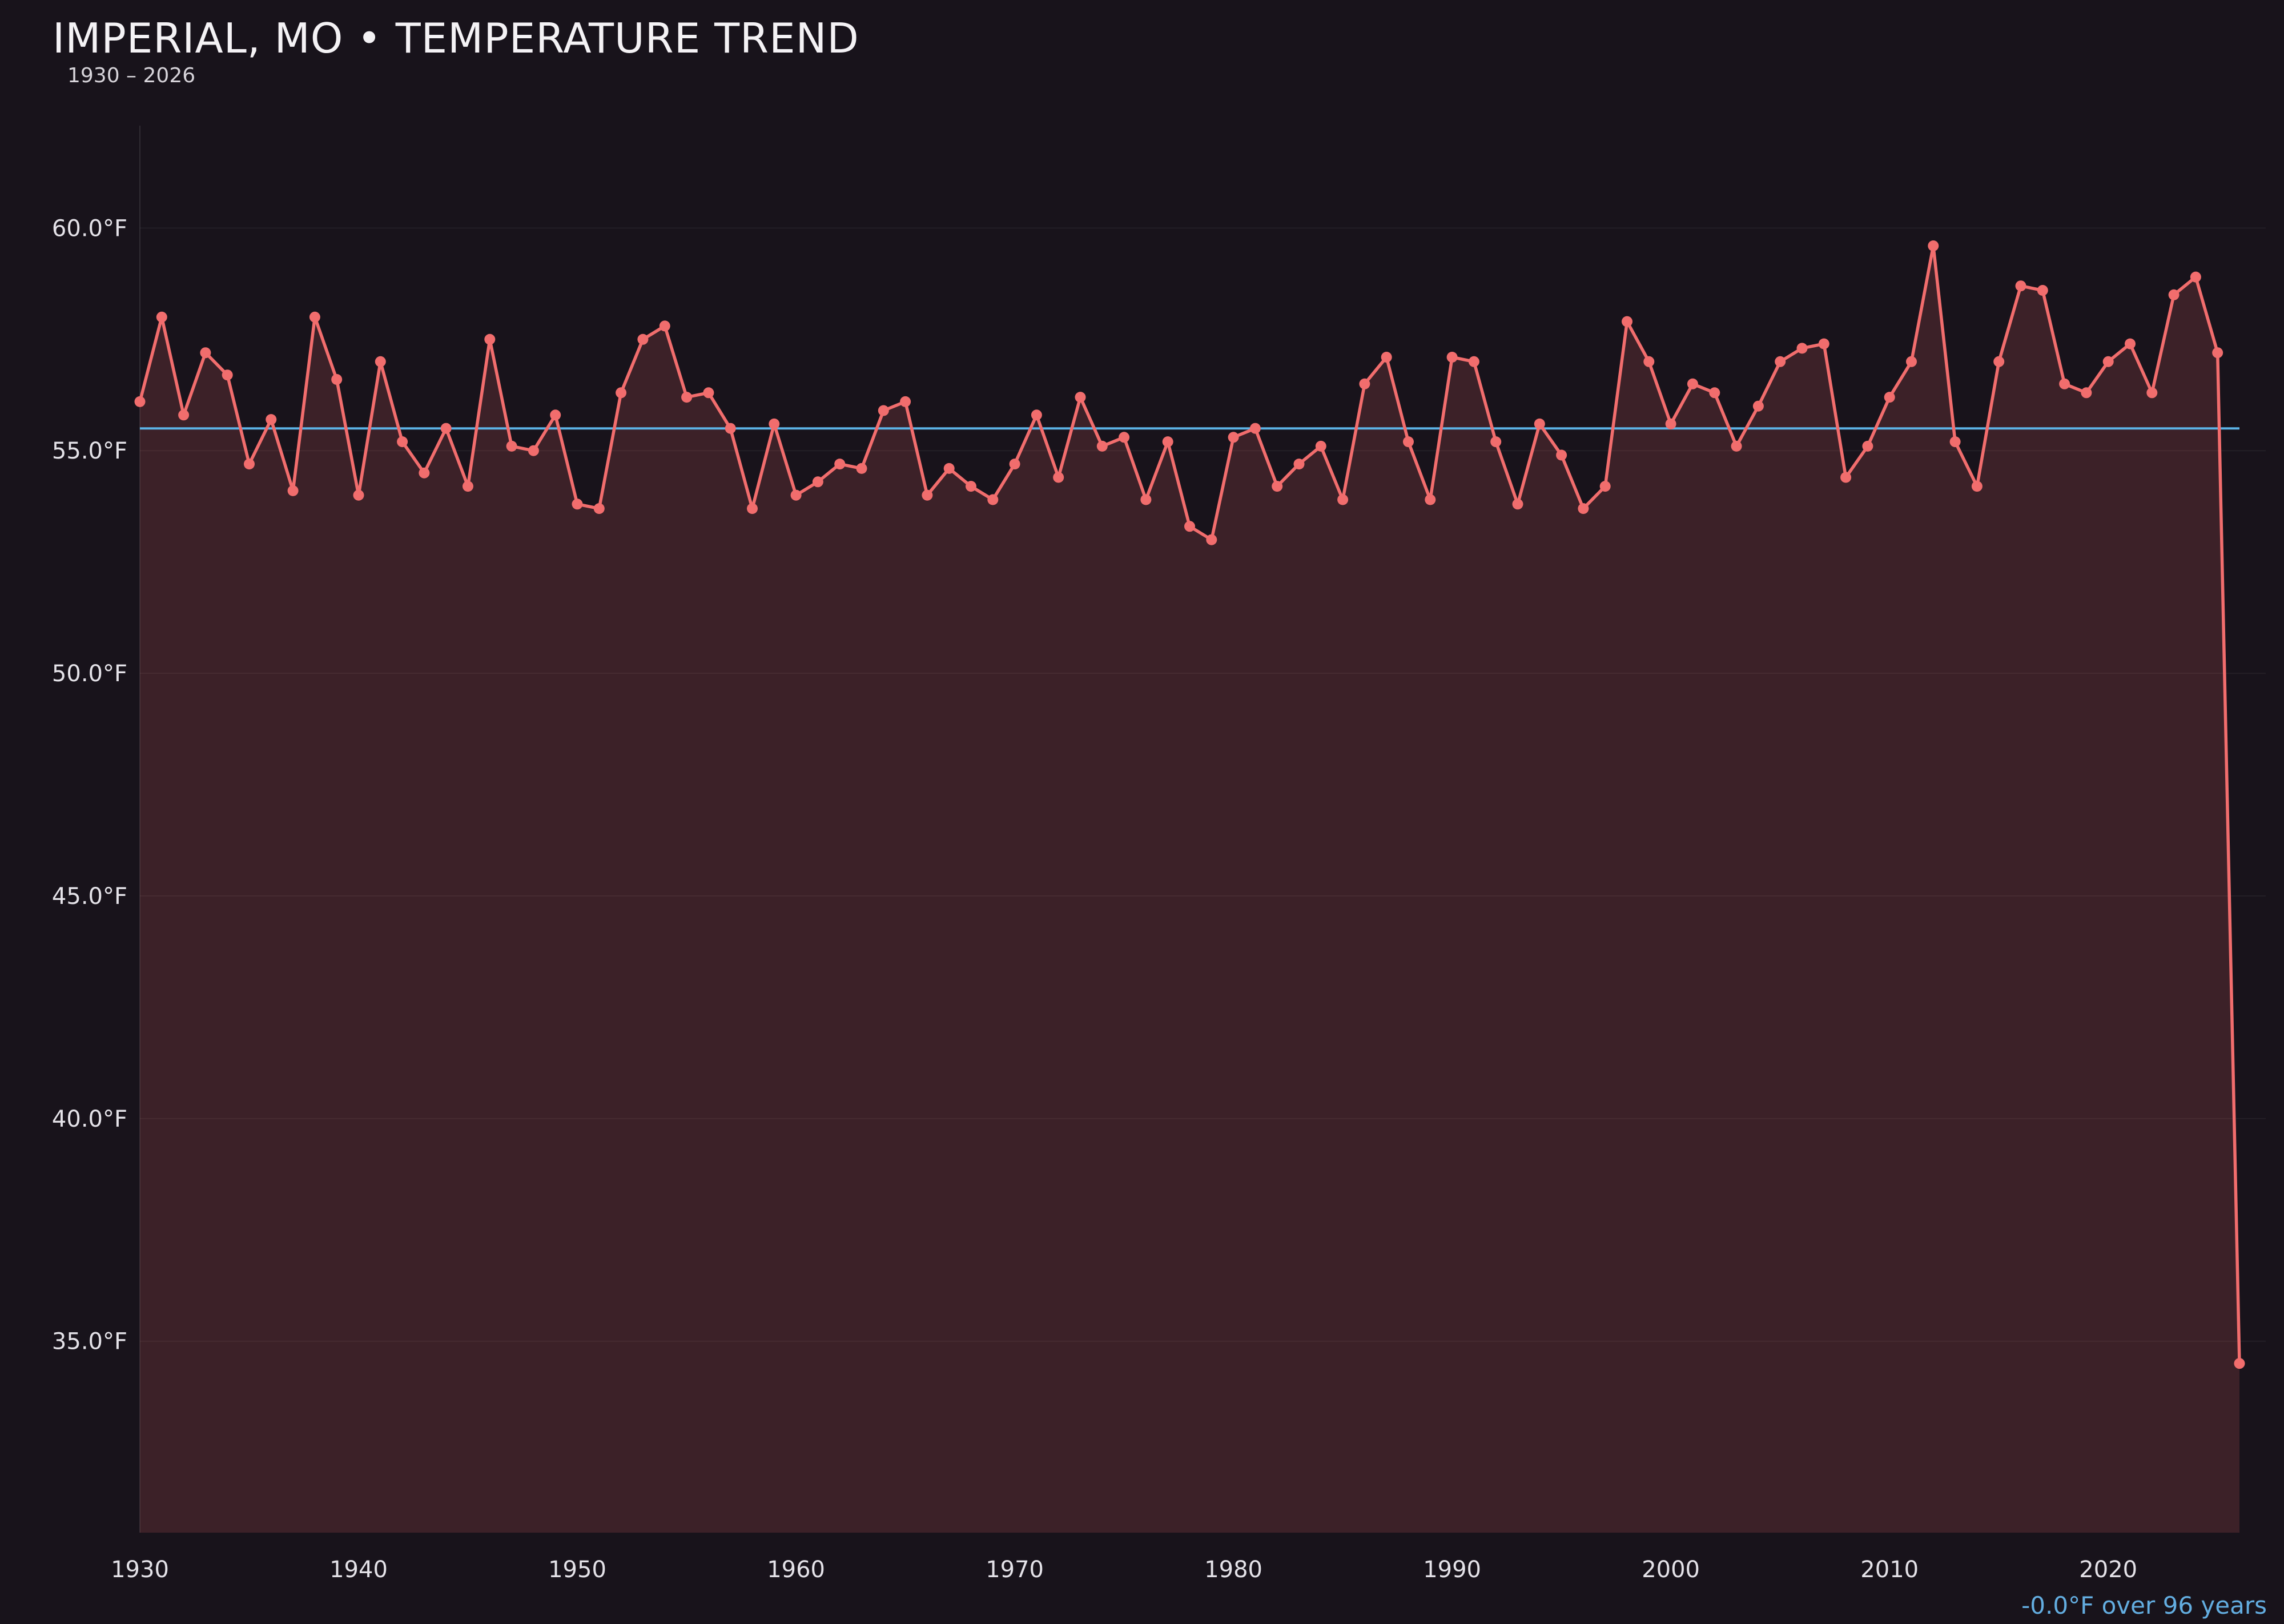 This screenshot has height=1624, width=2284. Describe the element at coordinates (89, 1342) in the screenshot. I see `y-tick-label: 35.0°F` at that location.